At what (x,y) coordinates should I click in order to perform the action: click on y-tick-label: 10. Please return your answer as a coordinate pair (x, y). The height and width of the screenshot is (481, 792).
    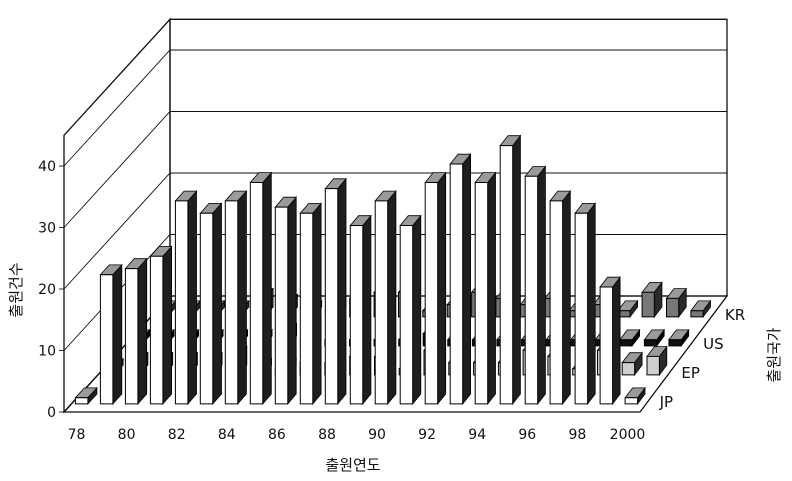
    Looking at the image, I should click on (47, 352).